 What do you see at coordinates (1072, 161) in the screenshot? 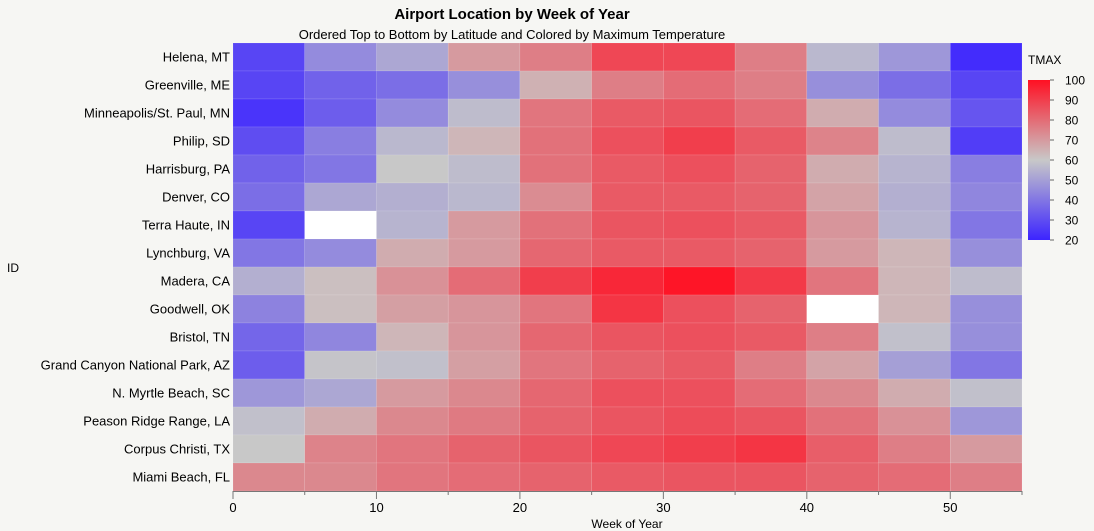
I see `legend-tick-label: 60` at bounding box center [1072, 161].